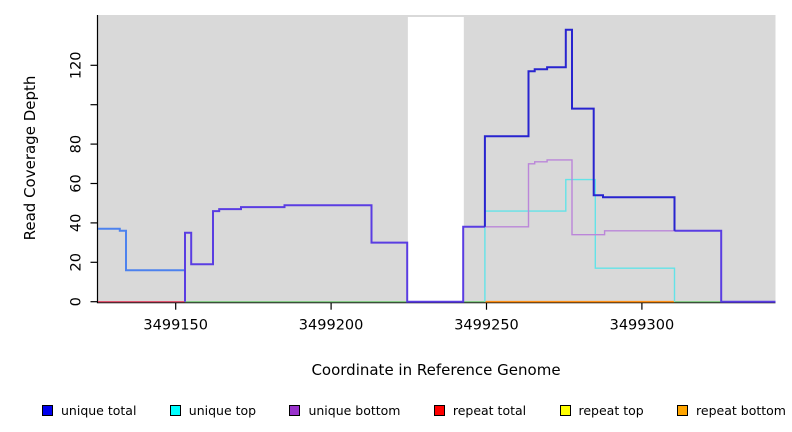 Image resolution: width=792 pixels, height=432 pixels. What do you see at coordinates (642, 326) in the screenshot?
I see `x-tick-label: 3499300` at bounding box center [642, 326].